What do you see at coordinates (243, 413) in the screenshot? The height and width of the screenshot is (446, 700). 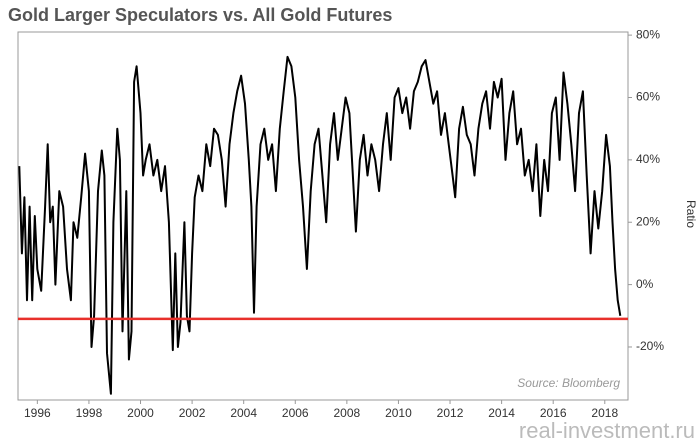 I see `x-tick-label: 2004` at bounding box center [243, 413].